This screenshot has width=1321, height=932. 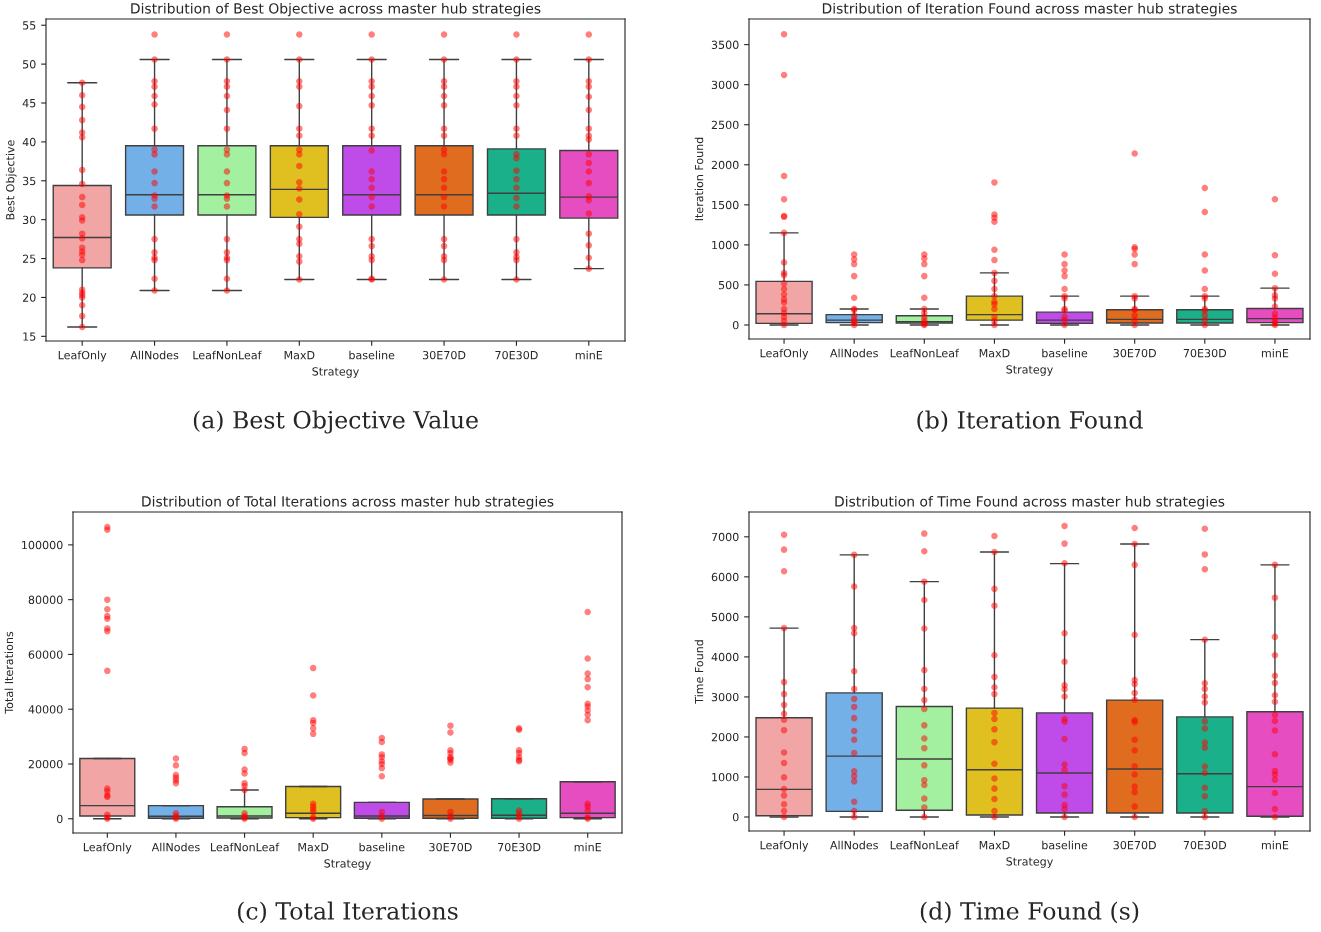 I want to click on y-tick-label: 100000, so click(x=42, y=545).